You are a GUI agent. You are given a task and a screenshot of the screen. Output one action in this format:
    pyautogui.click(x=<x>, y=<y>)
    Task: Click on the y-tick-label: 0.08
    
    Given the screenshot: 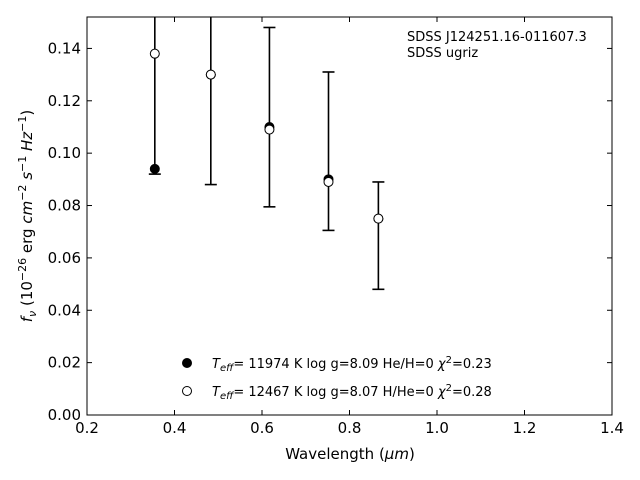 What is the action you would take?
    pyautogui.click(x=64, y=206)
    